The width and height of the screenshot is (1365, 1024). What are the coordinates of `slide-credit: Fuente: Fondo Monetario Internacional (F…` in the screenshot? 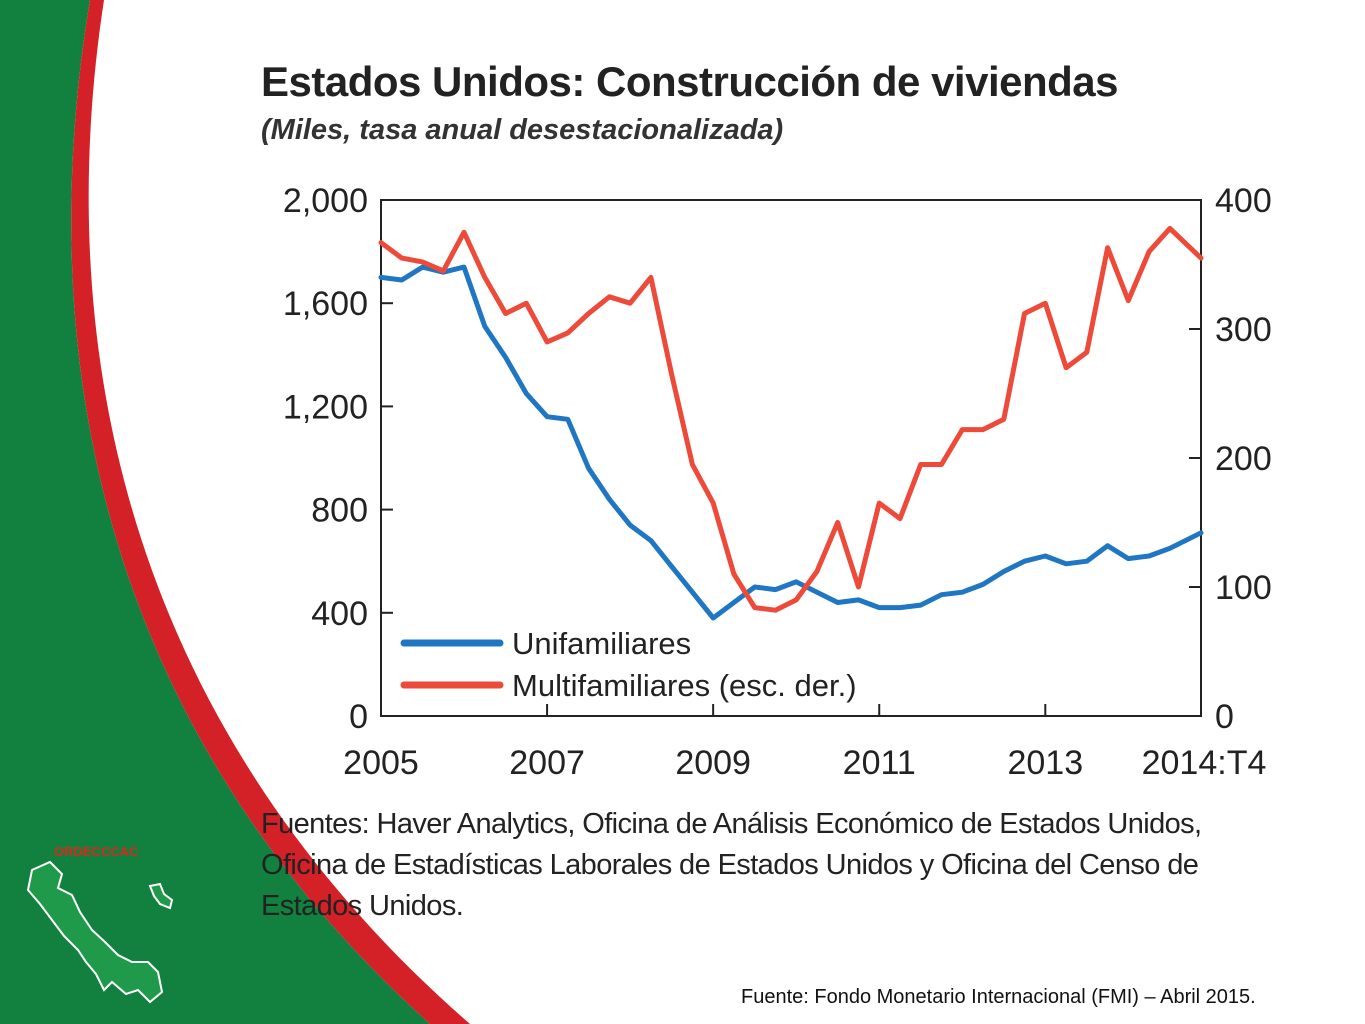 It's located at (998, 997).